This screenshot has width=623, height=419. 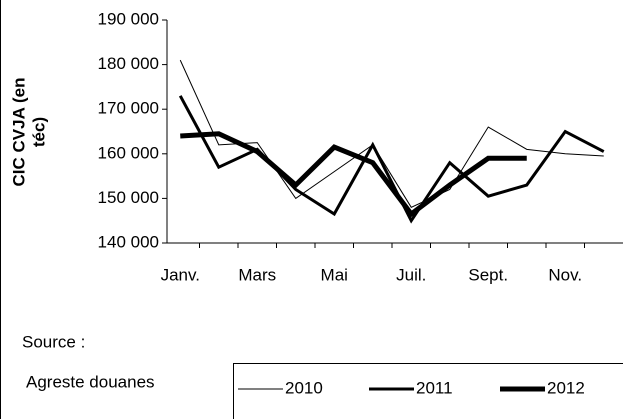 I want to click on legend-label: 2011, so click(x=434, y=387).